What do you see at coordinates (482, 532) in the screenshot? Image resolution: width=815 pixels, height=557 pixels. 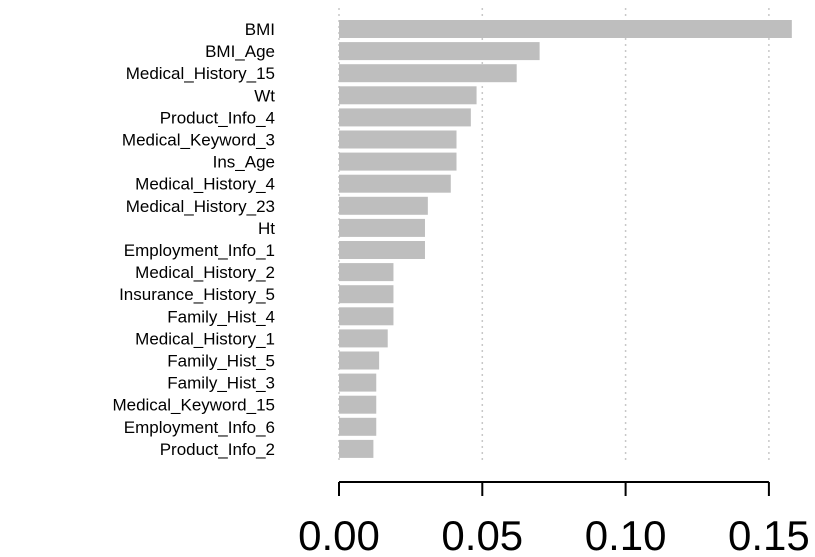 I see `x-tick-label: 0.05` at bounding box center [482, 532].